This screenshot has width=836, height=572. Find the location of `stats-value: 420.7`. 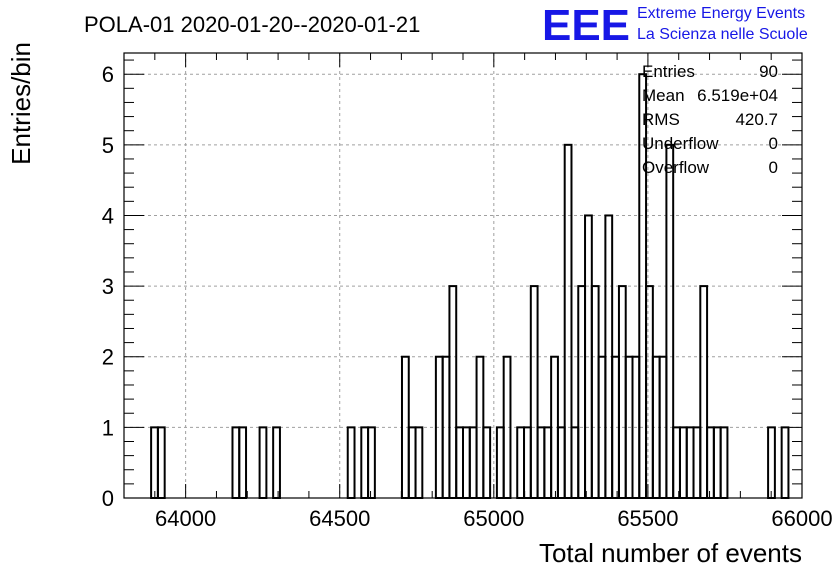

stats-value: 420.7 is located at coordinates (756, 119).